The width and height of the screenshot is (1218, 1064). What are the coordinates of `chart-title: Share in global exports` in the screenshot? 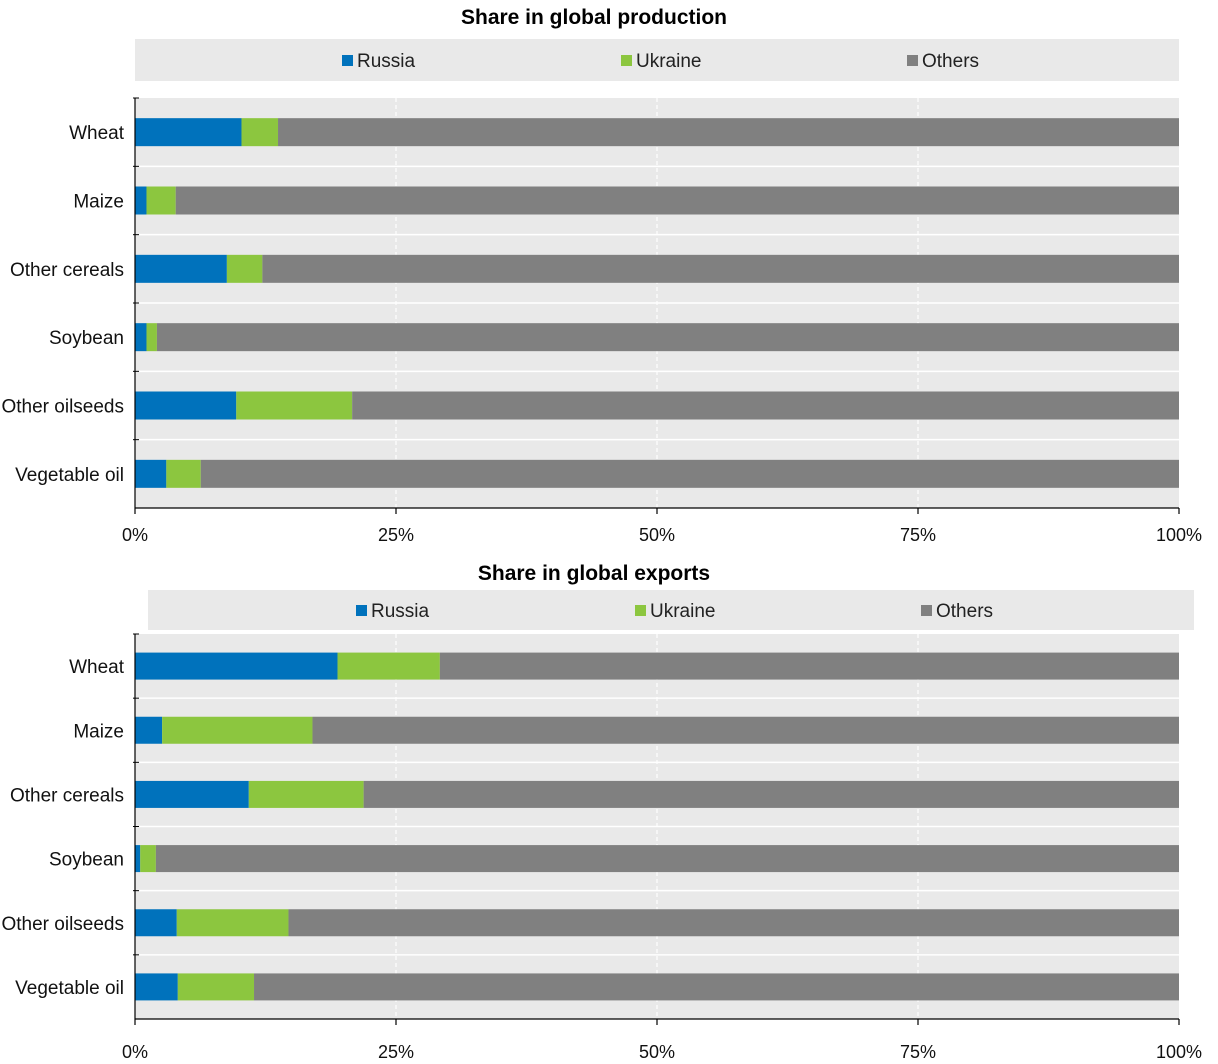 It's located at (594, 573).